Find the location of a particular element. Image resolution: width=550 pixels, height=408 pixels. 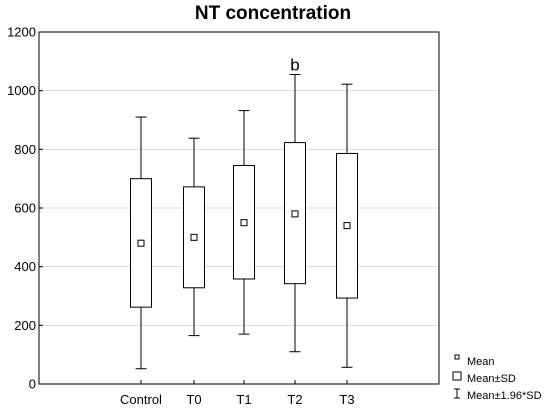

chart-title: NT concentration is located at coordinates (273, 13).